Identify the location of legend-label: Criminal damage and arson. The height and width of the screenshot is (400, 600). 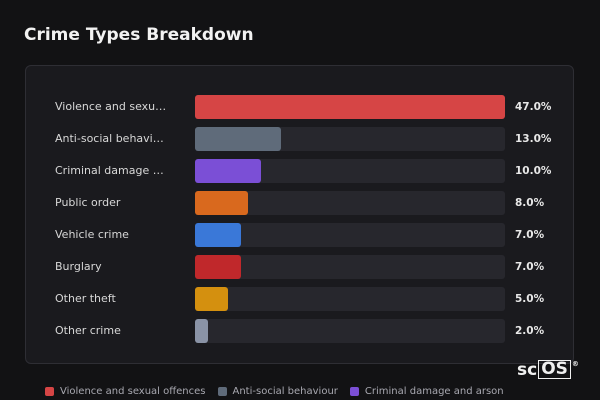
(434, 391).